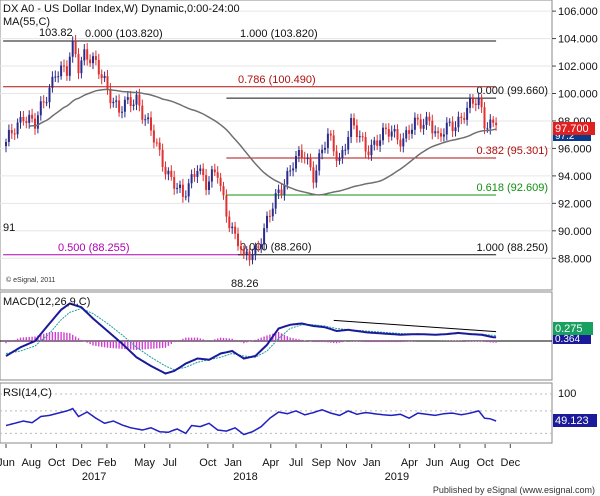  I want to click on ma-label: MA(55,C), so click(26, 22).